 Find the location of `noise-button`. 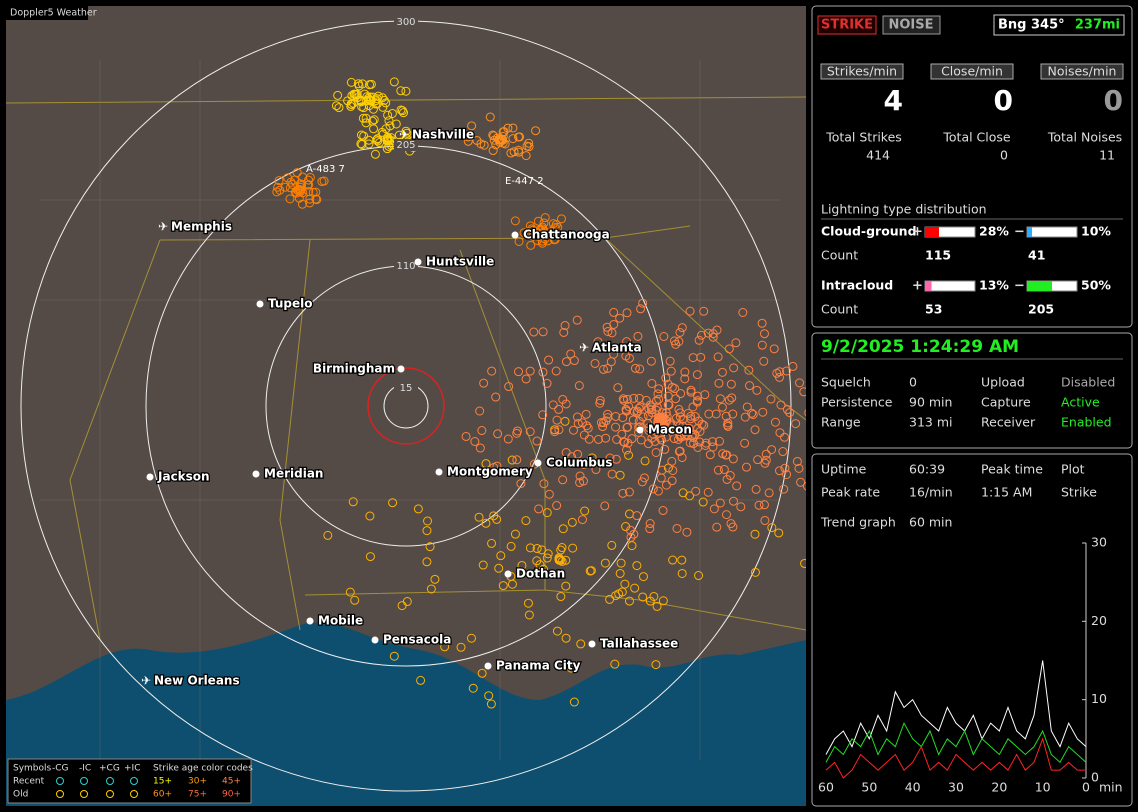

noise-button is located at coordinates (911, 25).